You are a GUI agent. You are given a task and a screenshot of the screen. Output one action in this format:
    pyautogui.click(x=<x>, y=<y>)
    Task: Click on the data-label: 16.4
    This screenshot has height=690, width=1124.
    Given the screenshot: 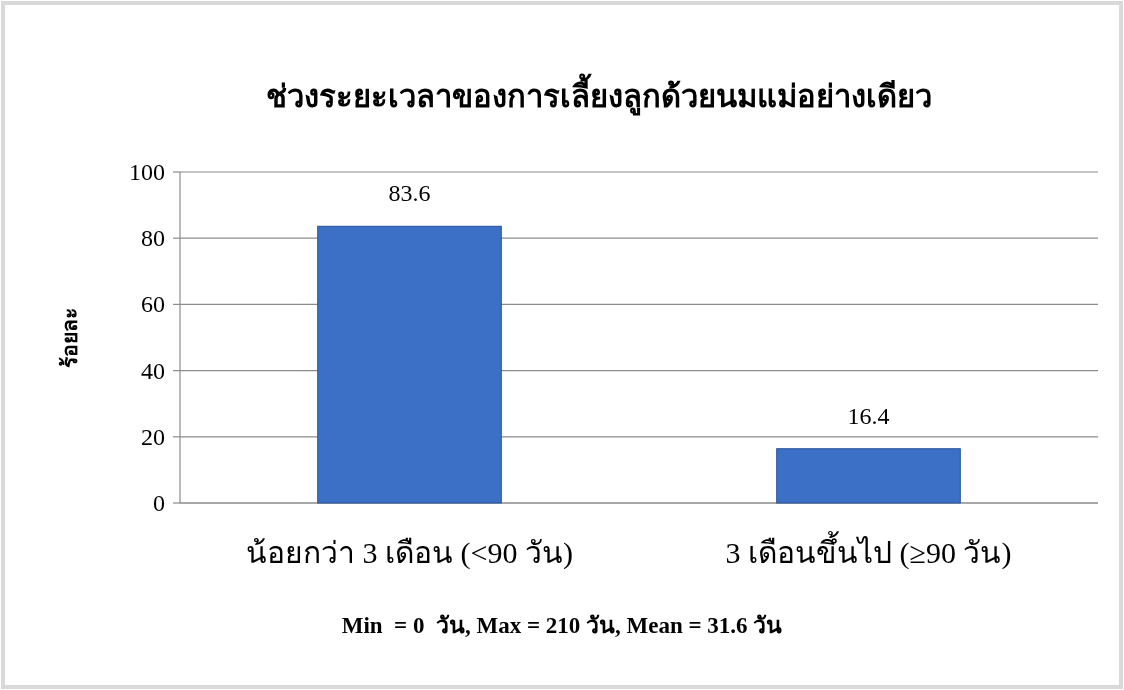 What is the action you would take?
    pyautogui.click(x=868, y=415)
    